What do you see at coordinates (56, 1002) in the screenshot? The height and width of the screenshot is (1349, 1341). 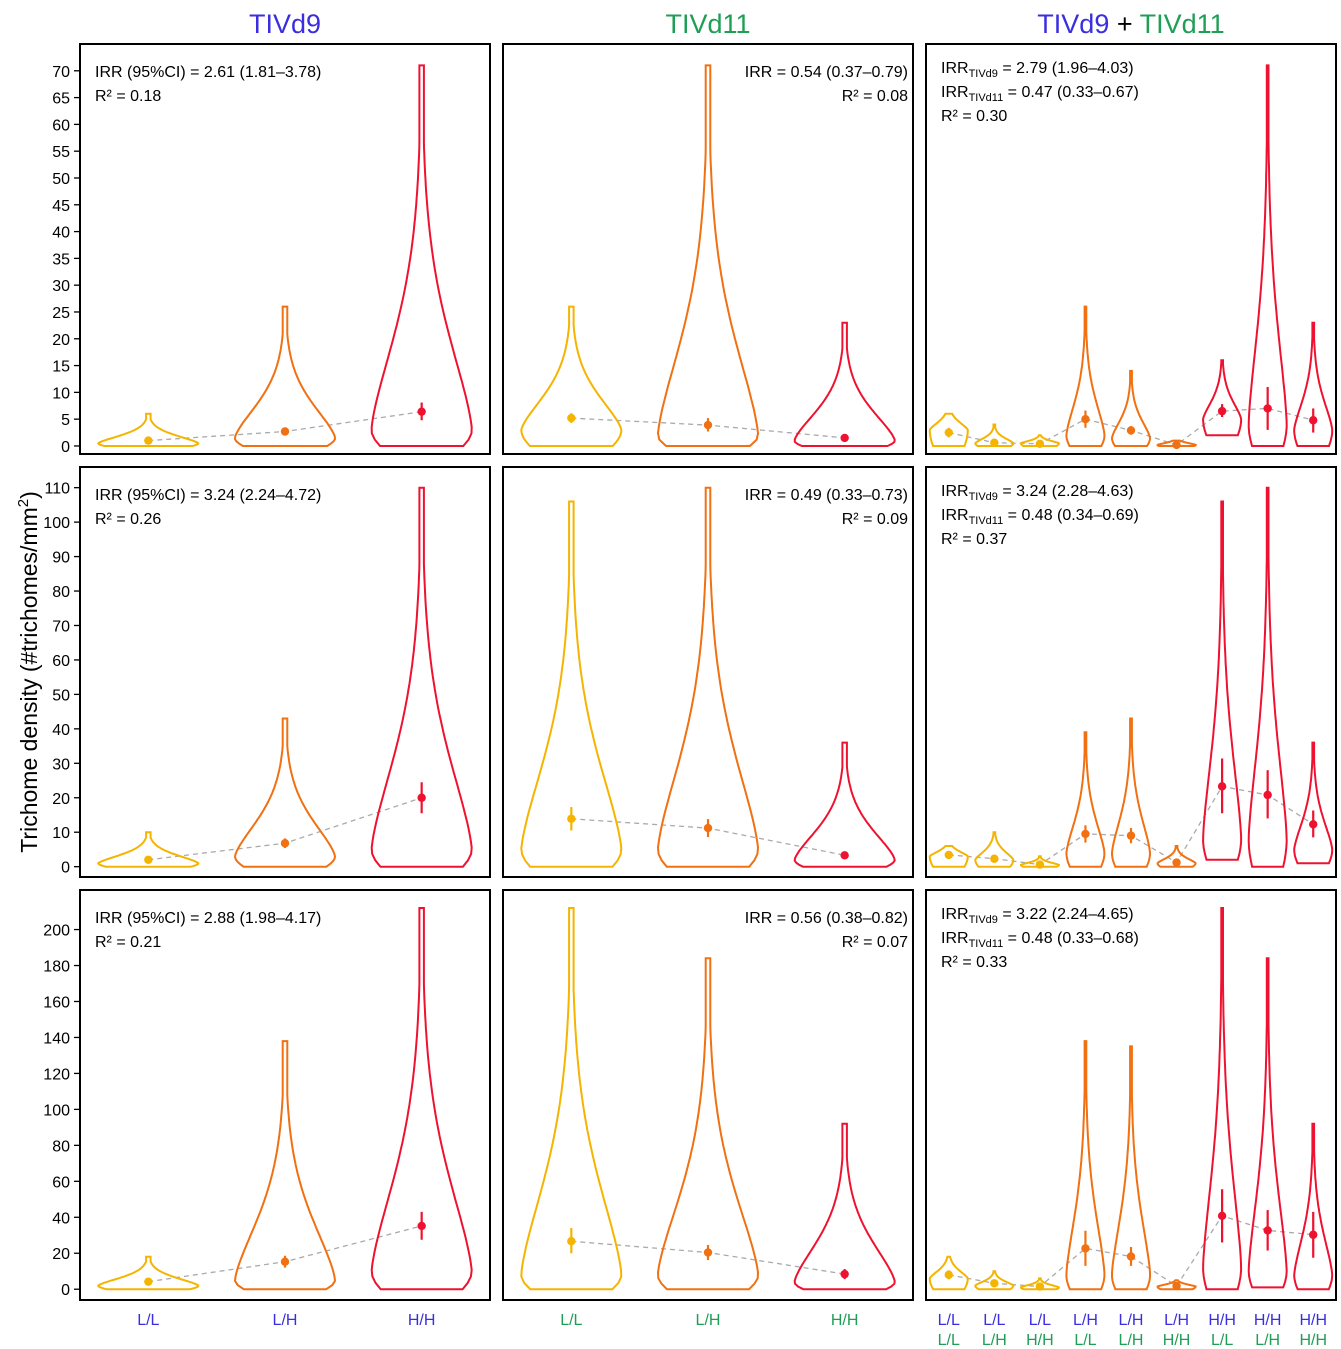 I see `y-tick-label: 160` at bounding box center [56, 1002].